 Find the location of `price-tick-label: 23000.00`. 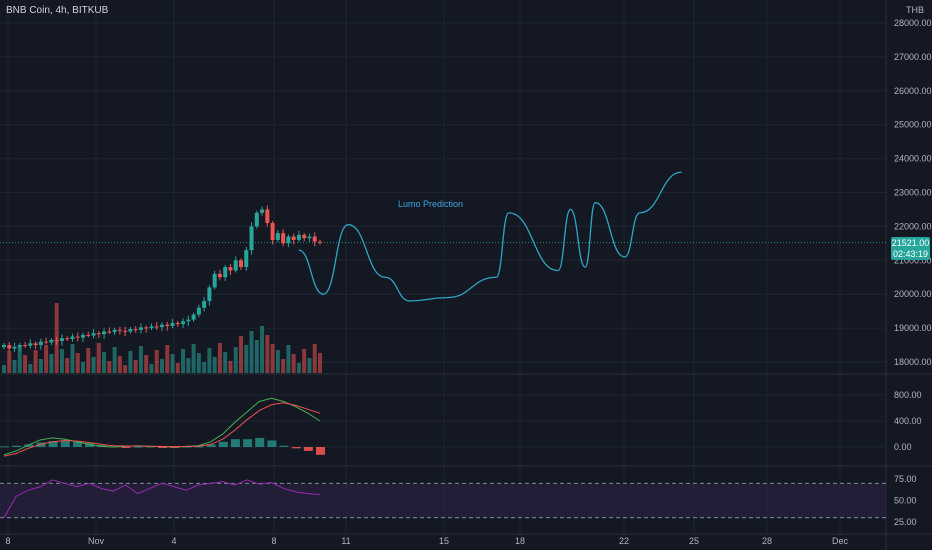

price-tick-label: 23000.00 is located at coordinates (913, 193).